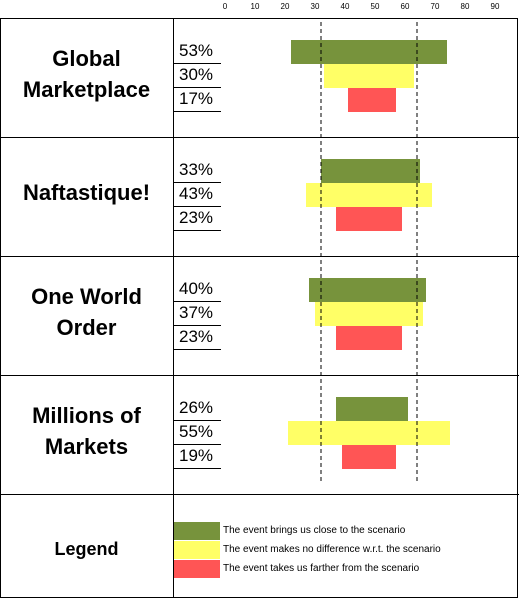 The width and height of the screenshot is (521, 600). Describe the element at coordinates (196, 288) in the screenshot. I see `percent-label: 40%` at that location.